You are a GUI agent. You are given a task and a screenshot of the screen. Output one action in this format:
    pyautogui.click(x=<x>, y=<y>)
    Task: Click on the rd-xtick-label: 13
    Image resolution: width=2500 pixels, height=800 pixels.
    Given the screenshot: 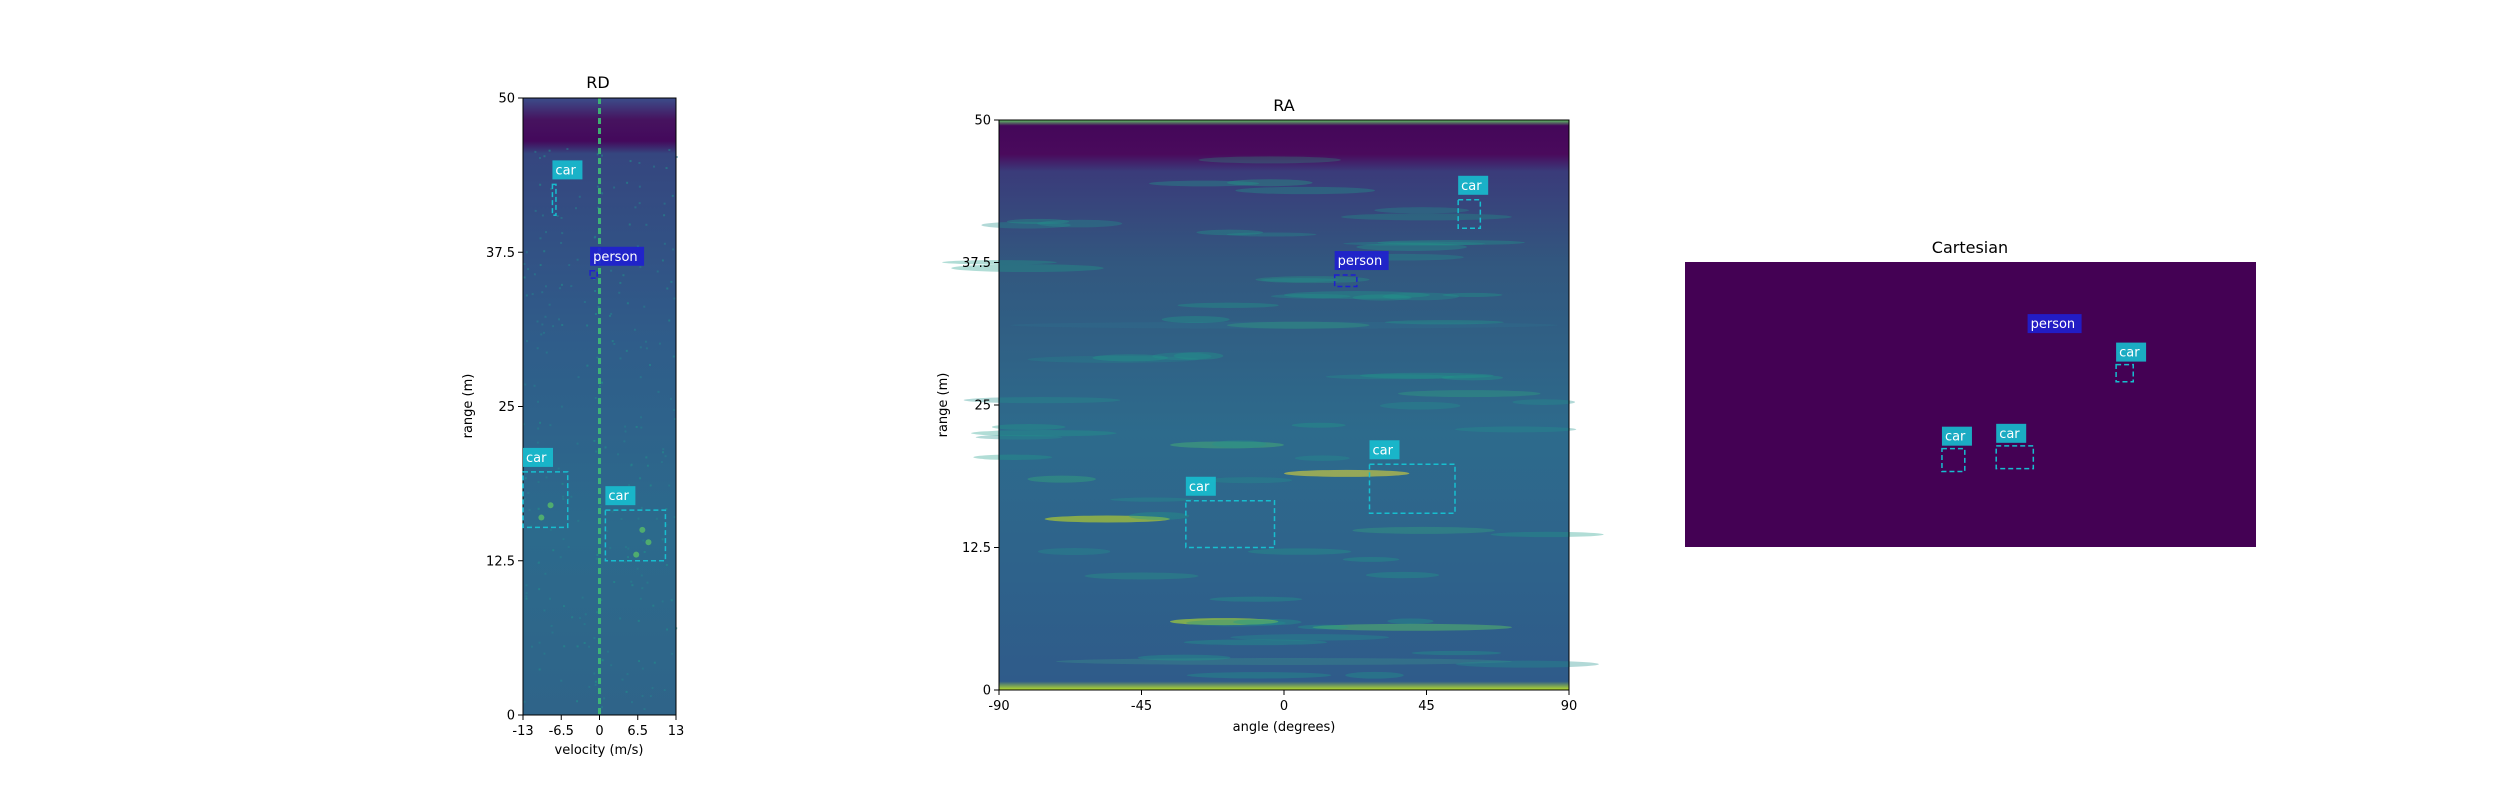 What is the action you would take?
    pyautogui.click(x=676, y=731)
    